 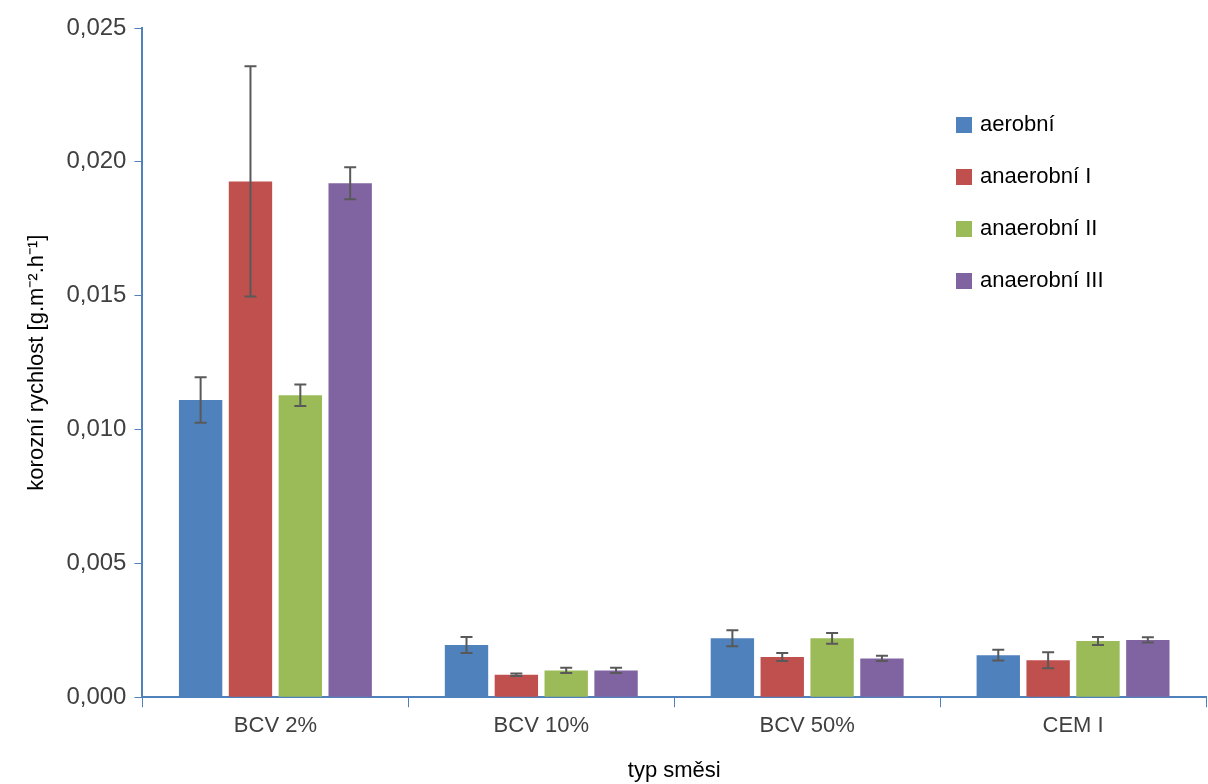 What do you see at coordinates (96, 428) in the screenshot?
I see `y-tick-label: 0,010` at bounding box center [96, 428].